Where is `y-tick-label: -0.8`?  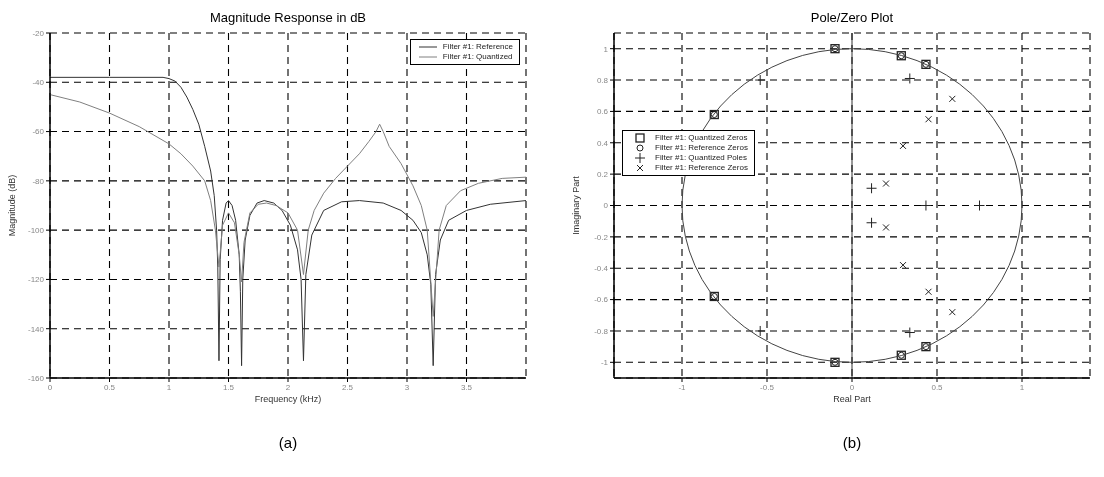
y-tick-label: -0.8 is located at coordinates (601, 331).